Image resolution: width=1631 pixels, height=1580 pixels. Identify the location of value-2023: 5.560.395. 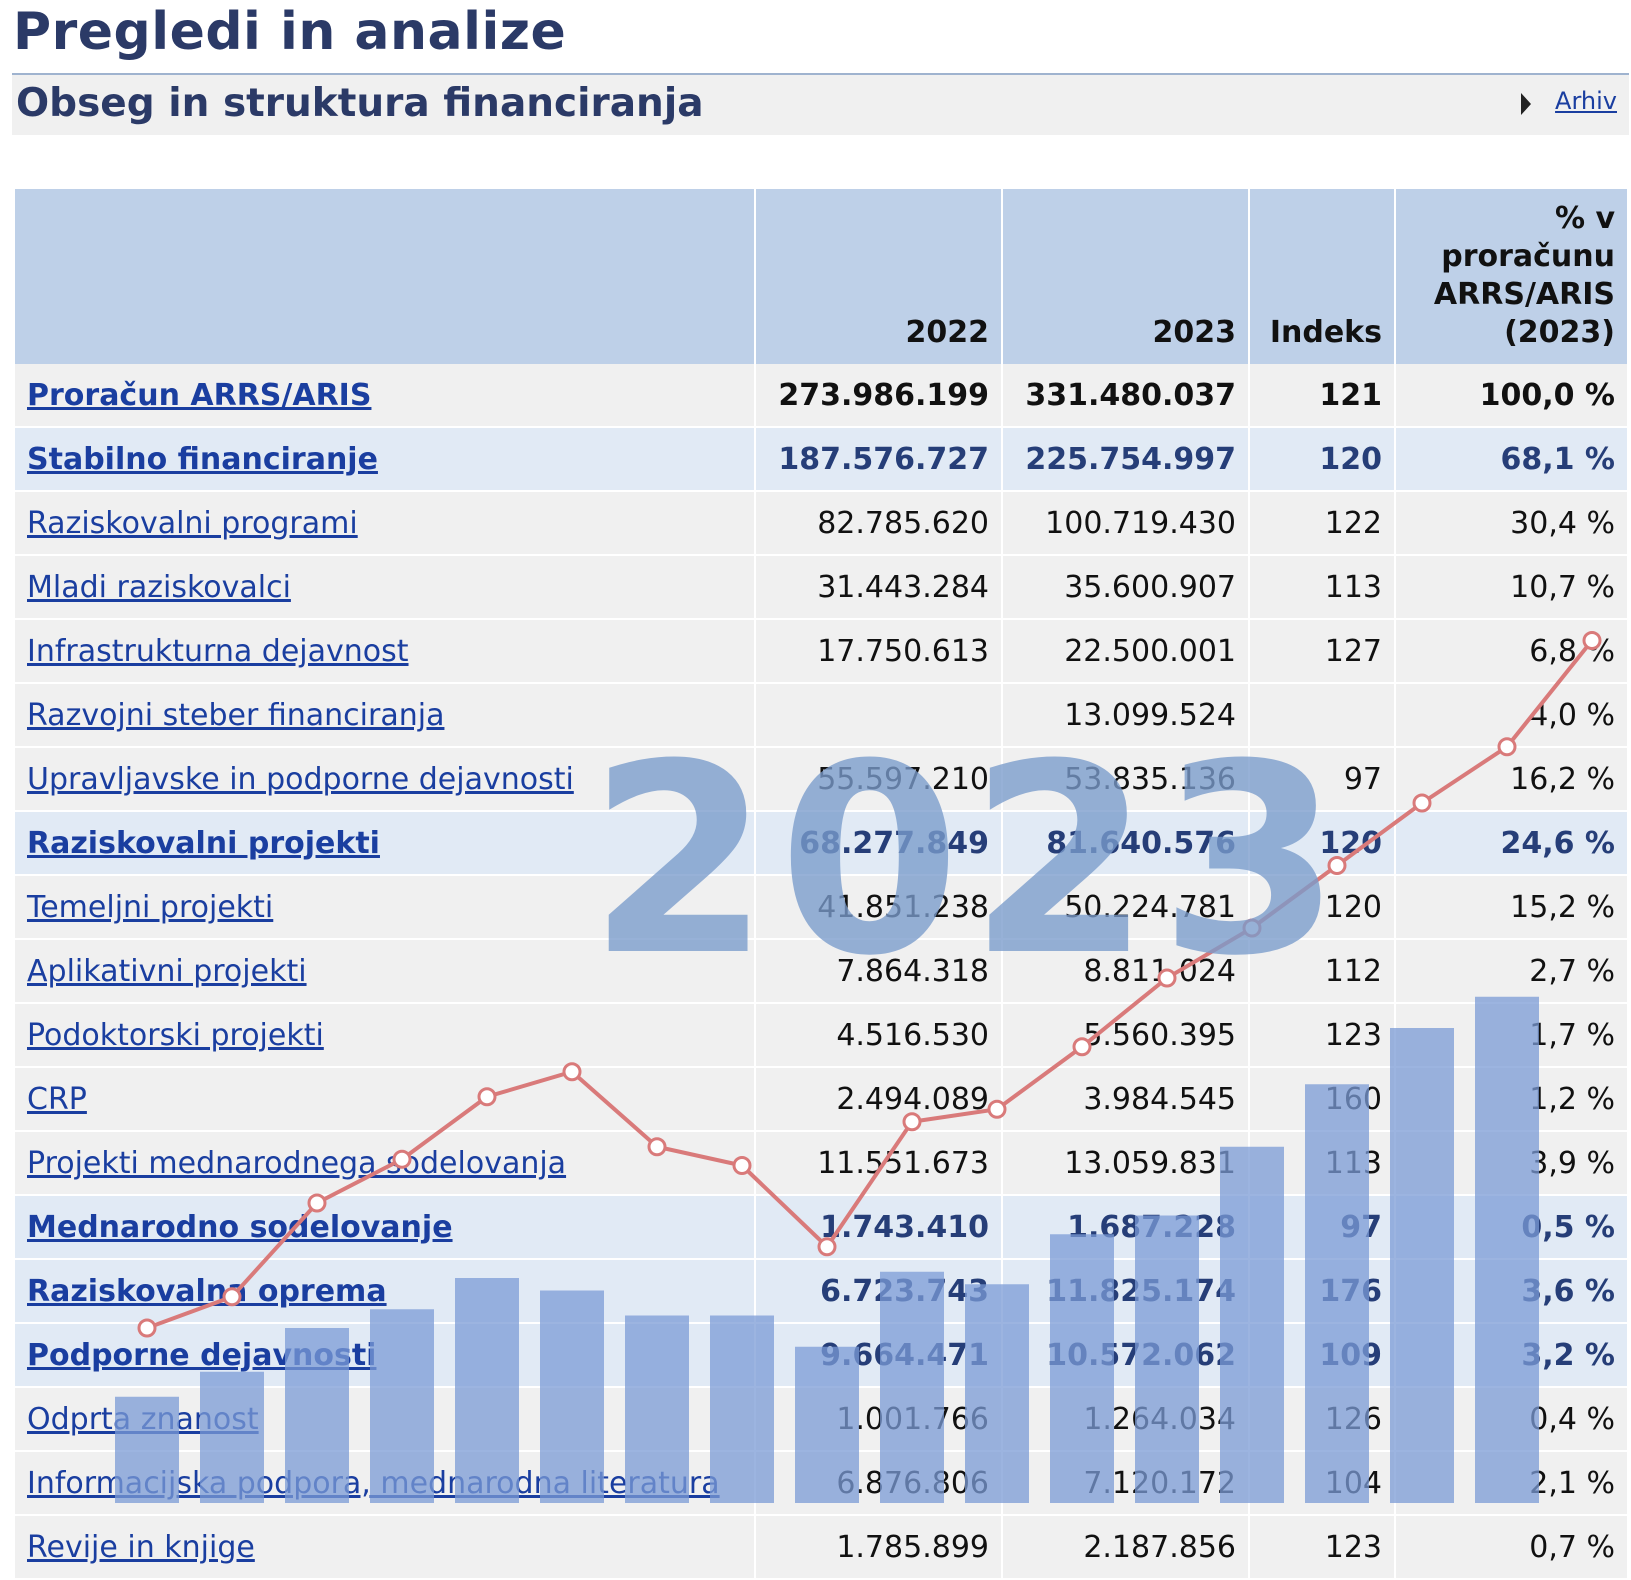
(1126, 1035).